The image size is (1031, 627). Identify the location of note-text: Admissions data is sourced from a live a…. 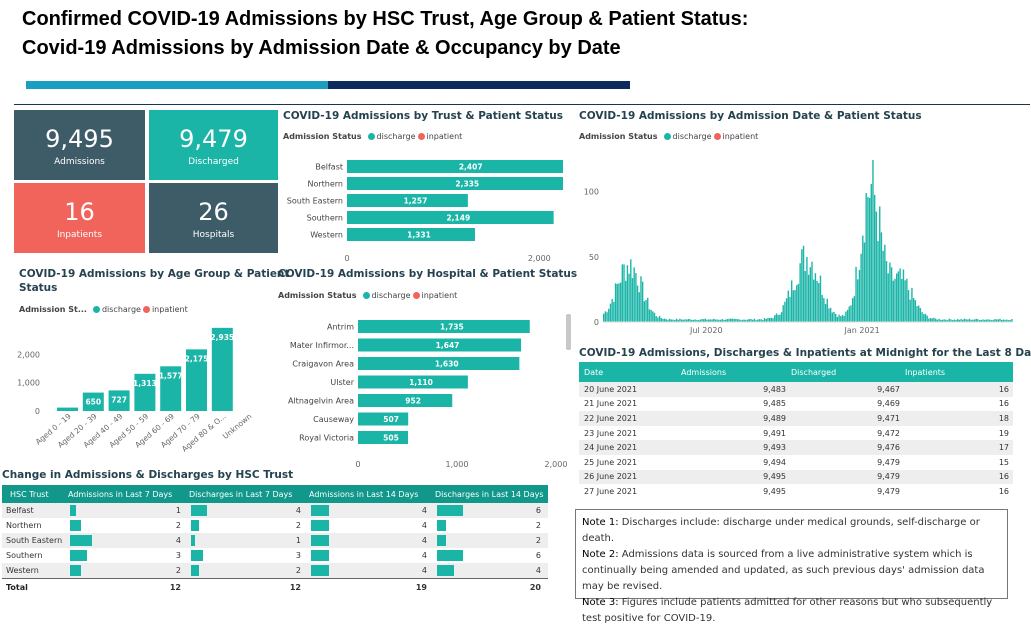
(783, 570).